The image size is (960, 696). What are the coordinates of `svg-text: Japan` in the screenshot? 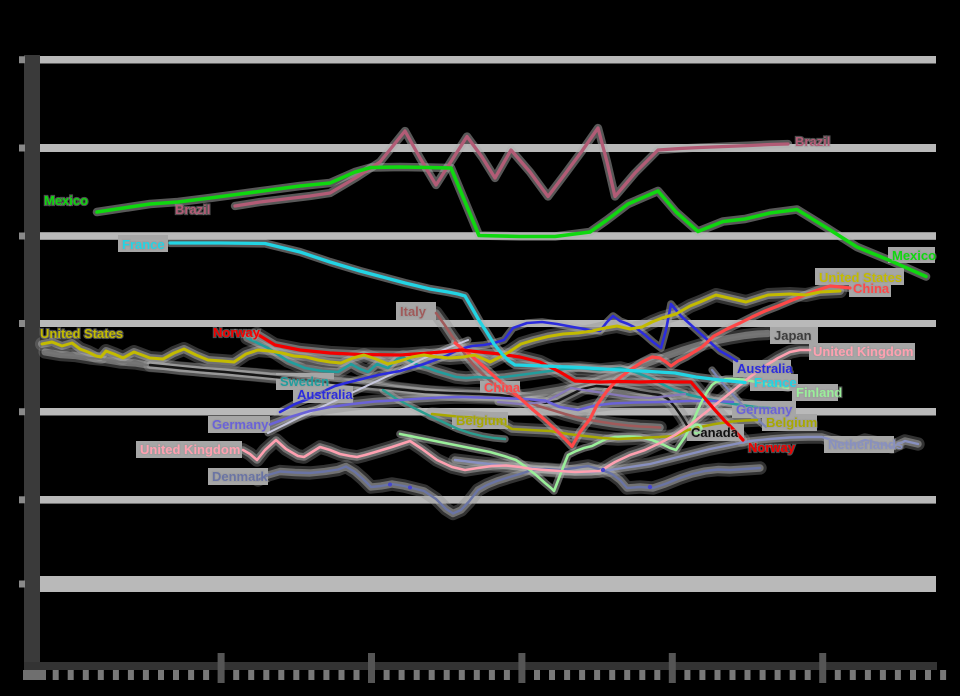 It's located at (793, 335).